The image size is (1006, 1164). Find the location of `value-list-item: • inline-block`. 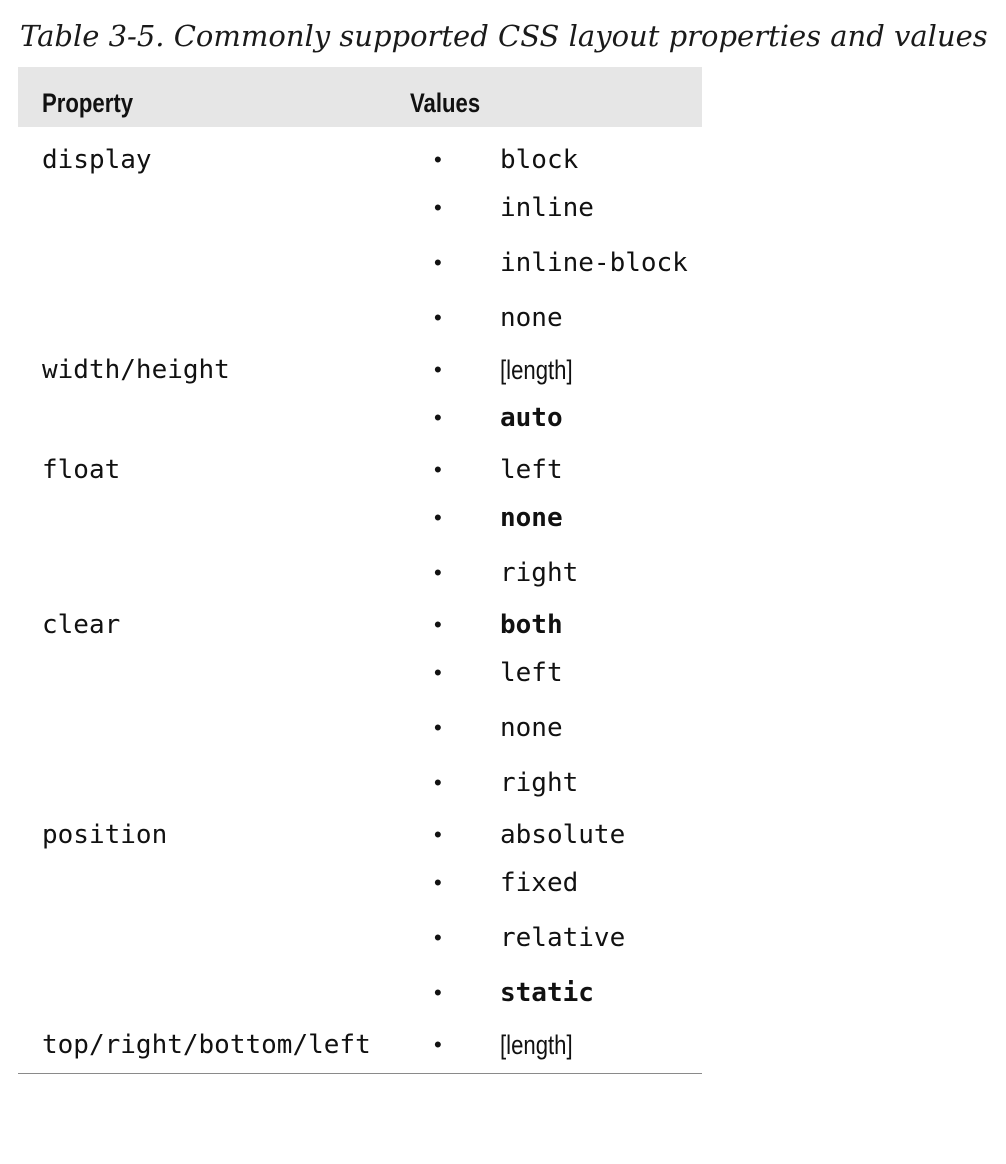

value-list-item: • inline-block is located at coordinates (568, 262).